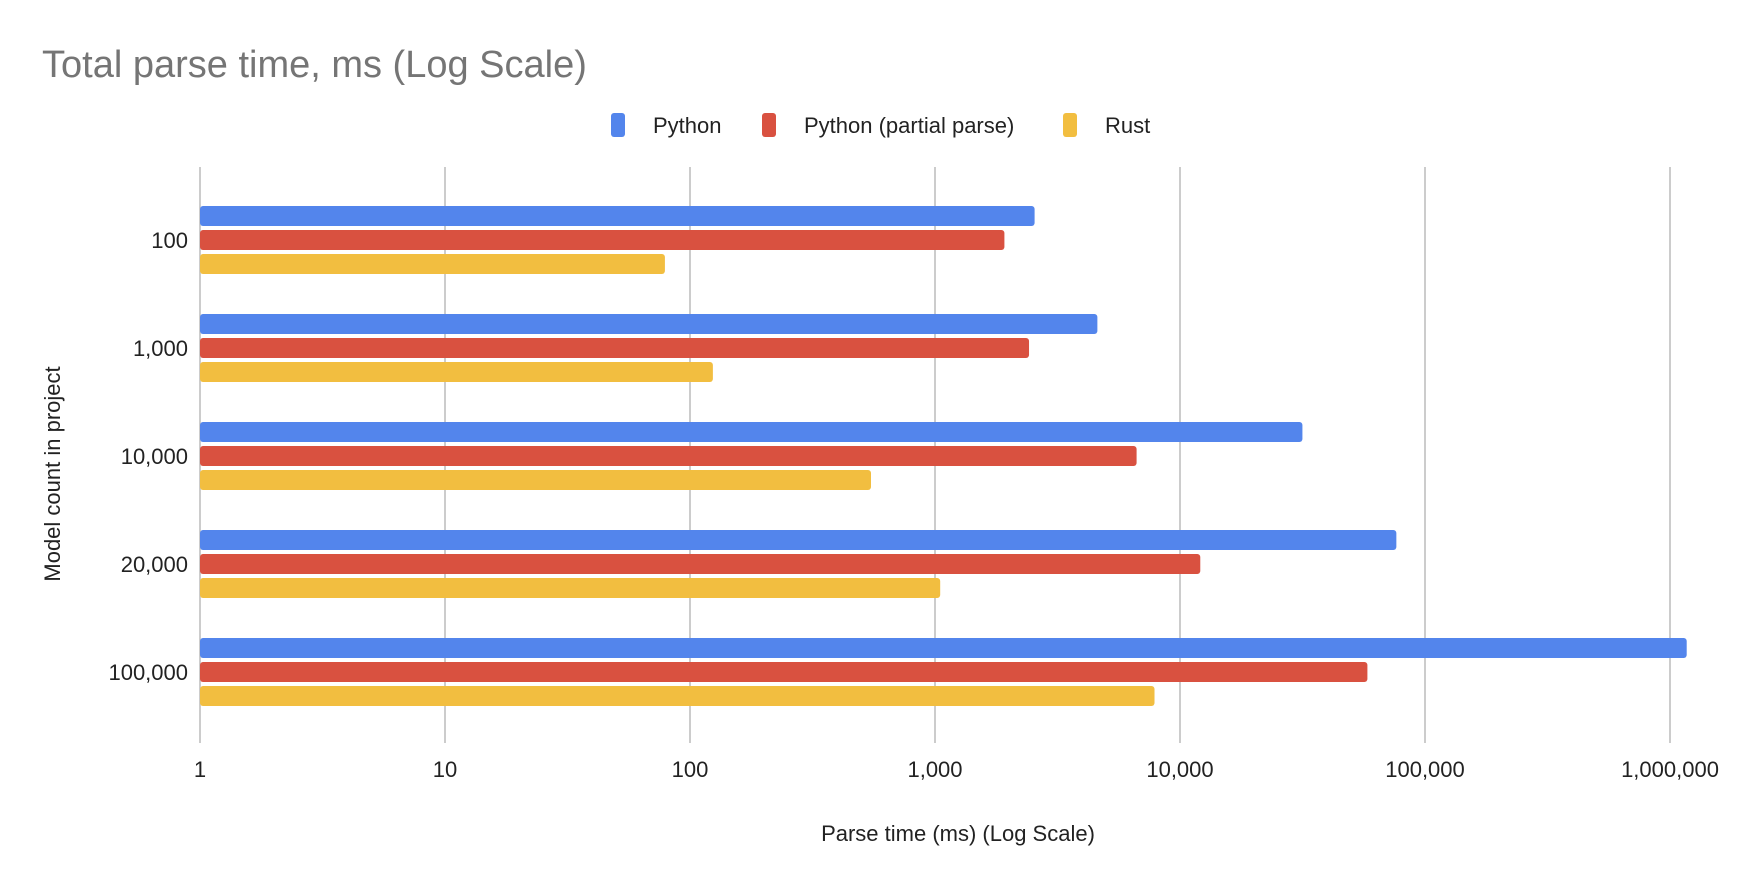  What do you see at coordinates (1425, 769) in the screenshot?
I see `x-tick-label: 100,000` at bounding box center [1425, 769].